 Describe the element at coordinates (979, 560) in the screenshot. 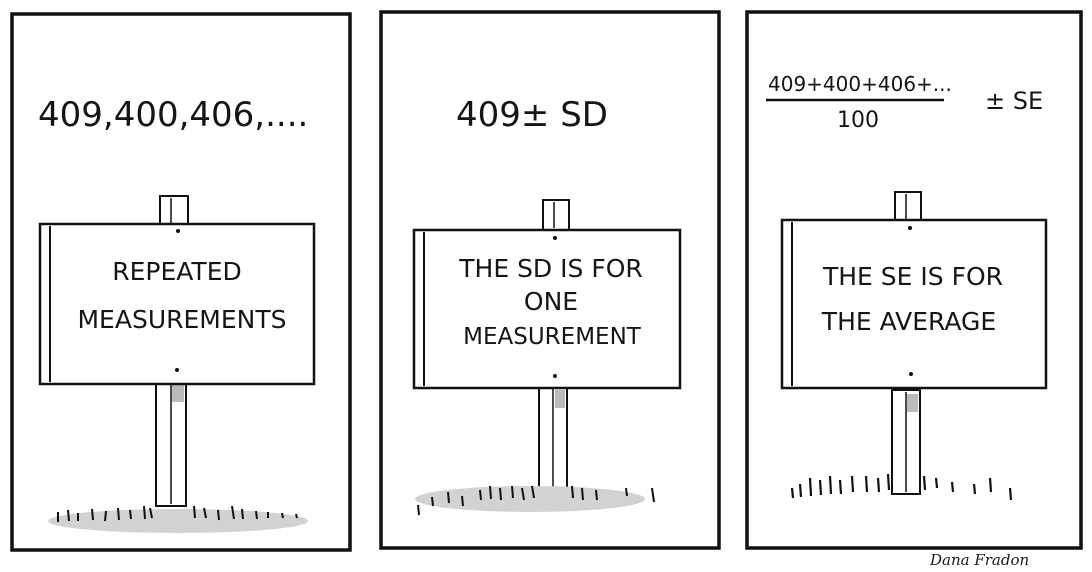

I see `artist-signature: Dana Fradon` at that location.